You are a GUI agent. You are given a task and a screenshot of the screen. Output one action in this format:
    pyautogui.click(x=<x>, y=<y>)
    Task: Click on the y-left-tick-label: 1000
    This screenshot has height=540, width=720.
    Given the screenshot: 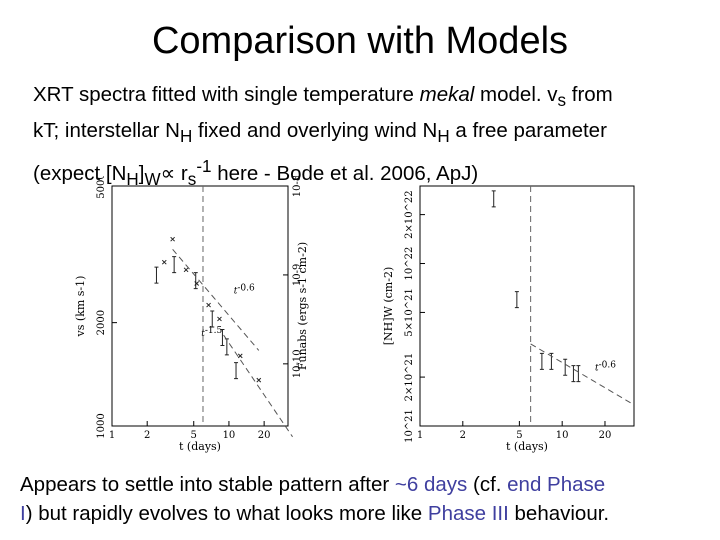 What is the action you would take?
    pyautogui.click(x=101, y=425)
    